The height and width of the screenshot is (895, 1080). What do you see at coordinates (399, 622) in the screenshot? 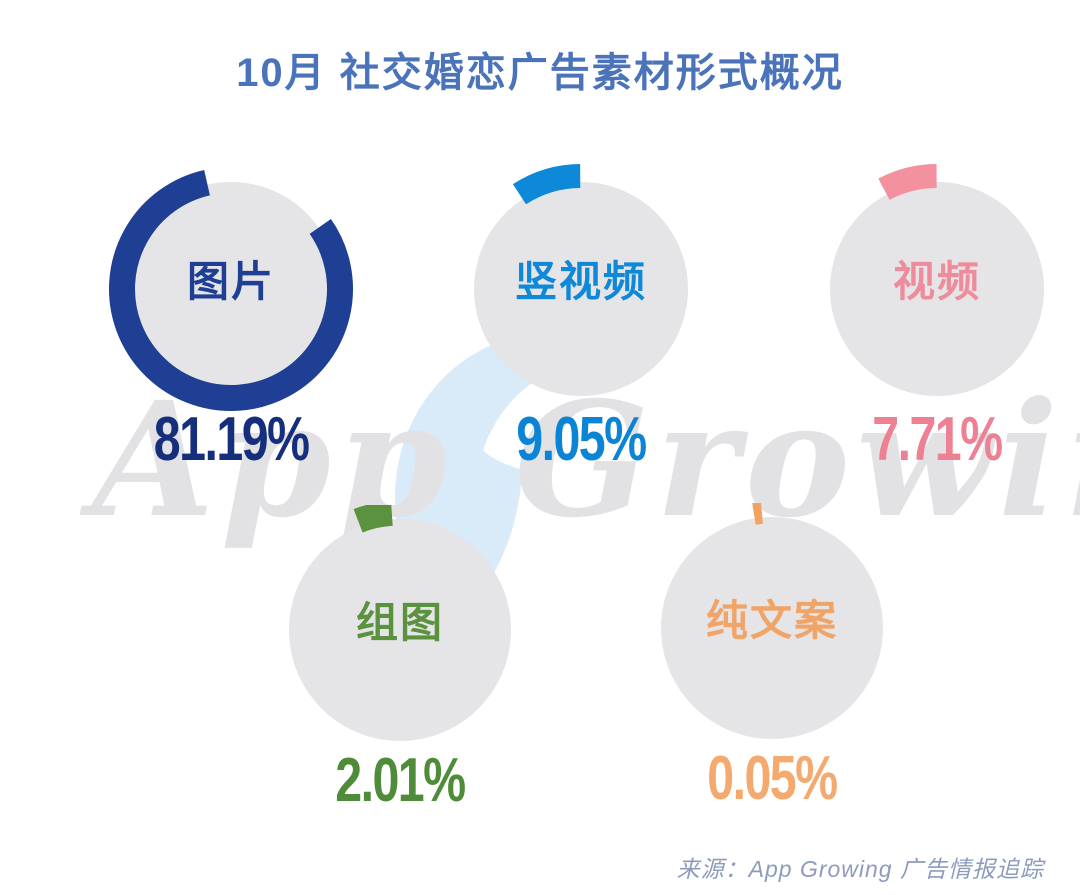
I see `donut-label: 组图` at bounding box center [399, 622].